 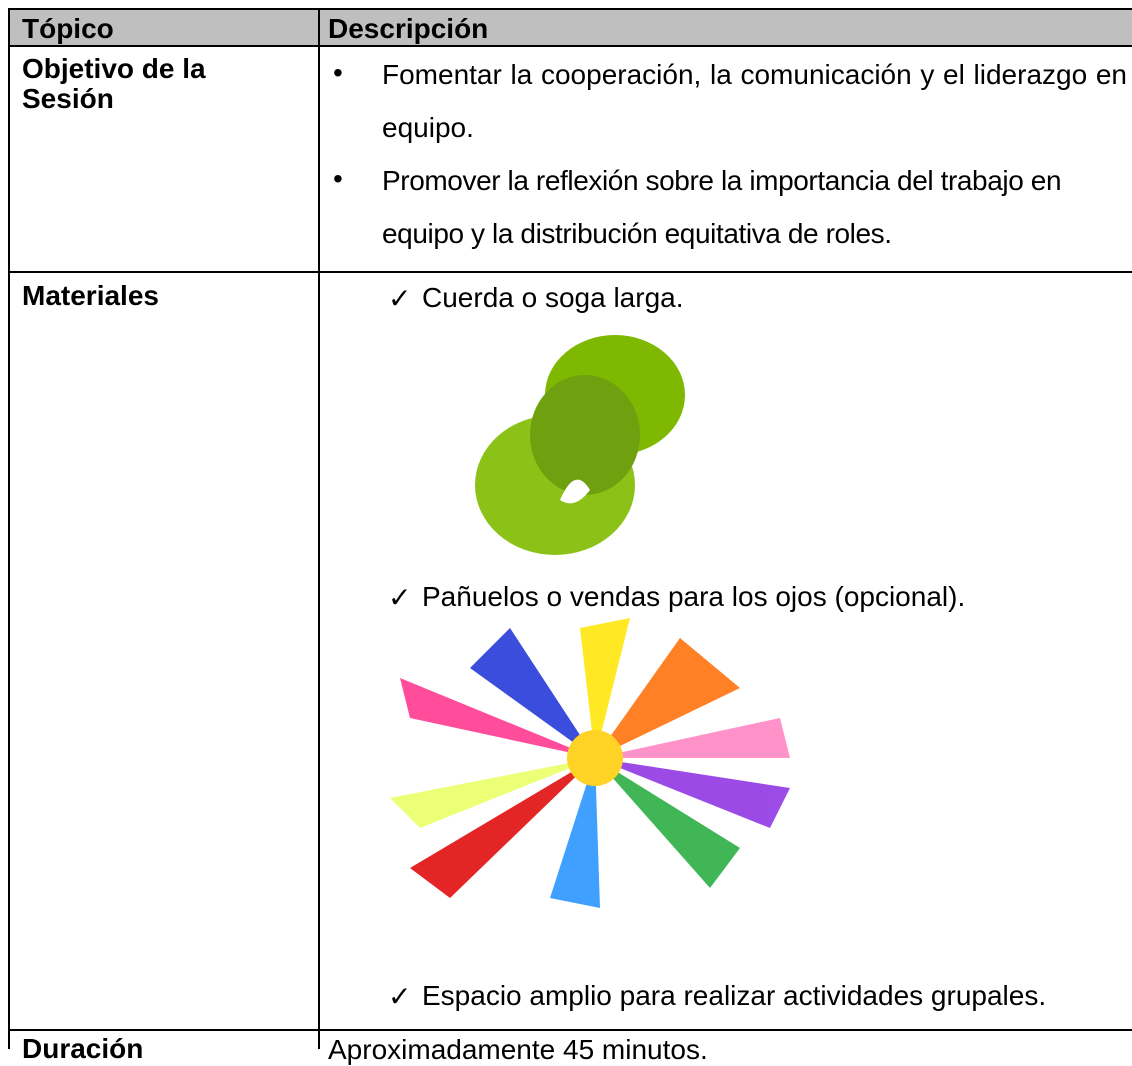 I want to click on header-cell: Descripción, so click(x=408, y=28).